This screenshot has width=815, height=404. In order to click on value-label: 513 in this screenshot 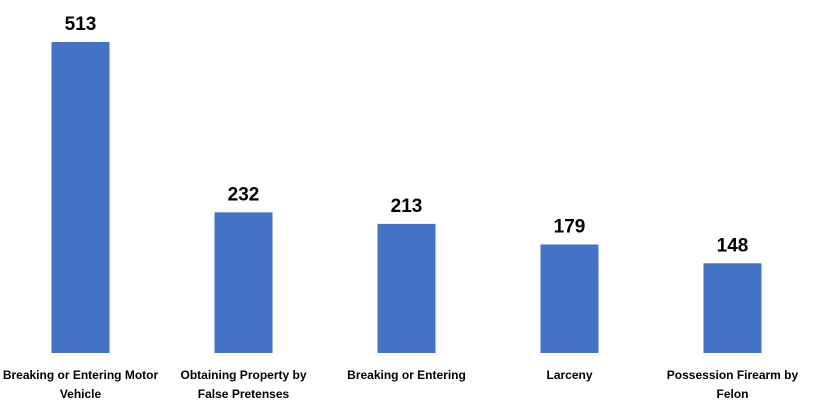, I will do `click(81, 24)`.